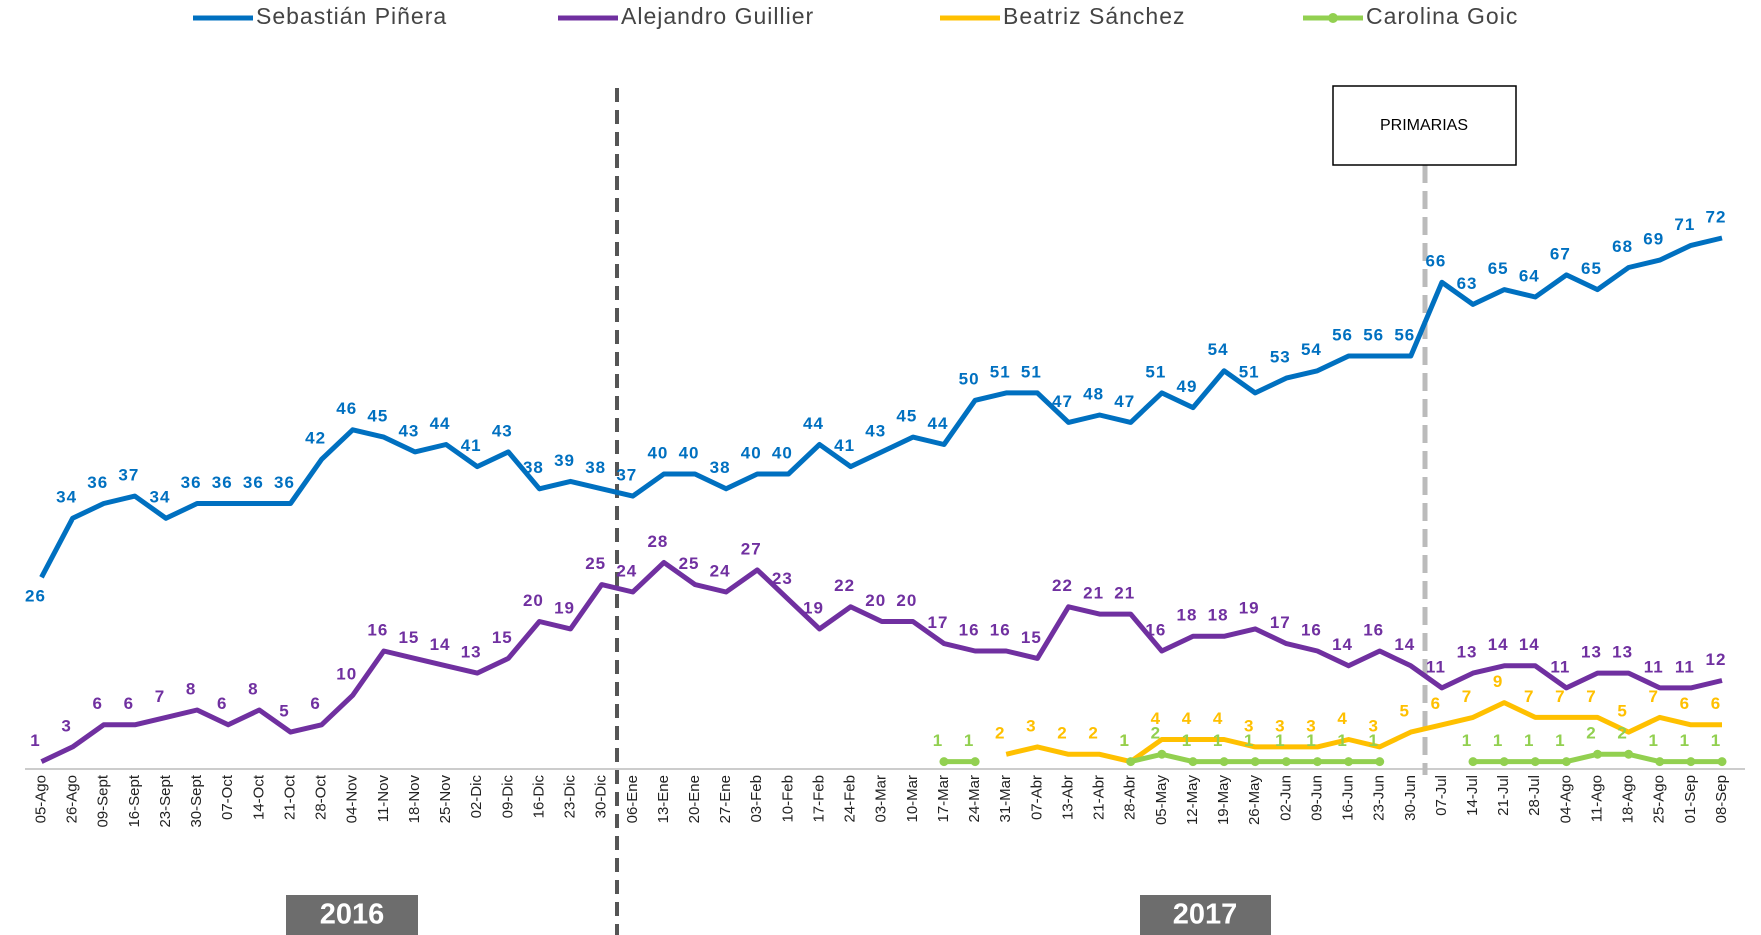  I want to click on x-tick-label: 28-Oct, so click(321, 797).